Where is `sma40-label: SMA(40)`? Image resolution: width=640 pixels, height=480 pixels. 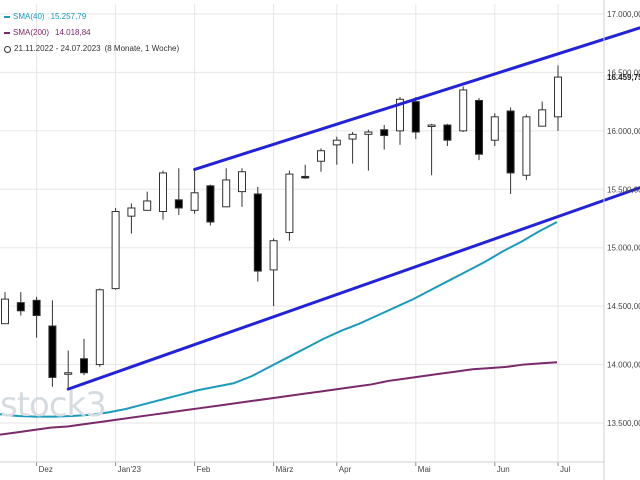 sma40-label: SMA(40) is located at coordinates (29, 16).